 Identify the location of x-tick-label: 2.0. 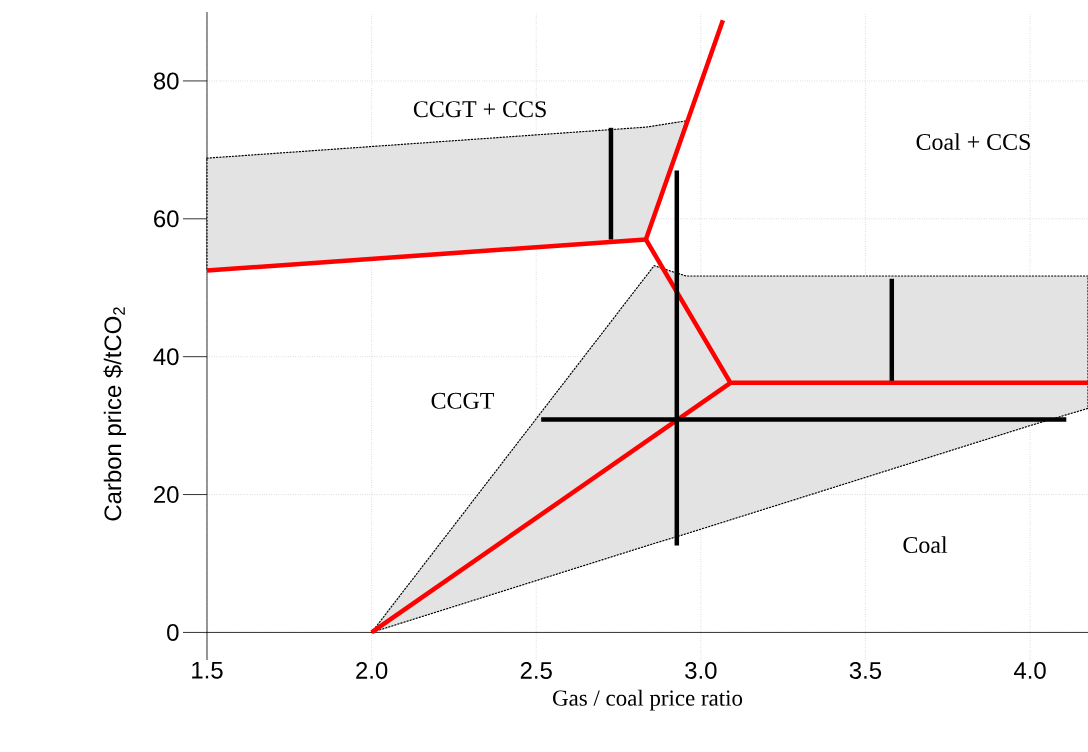
(372, 670).